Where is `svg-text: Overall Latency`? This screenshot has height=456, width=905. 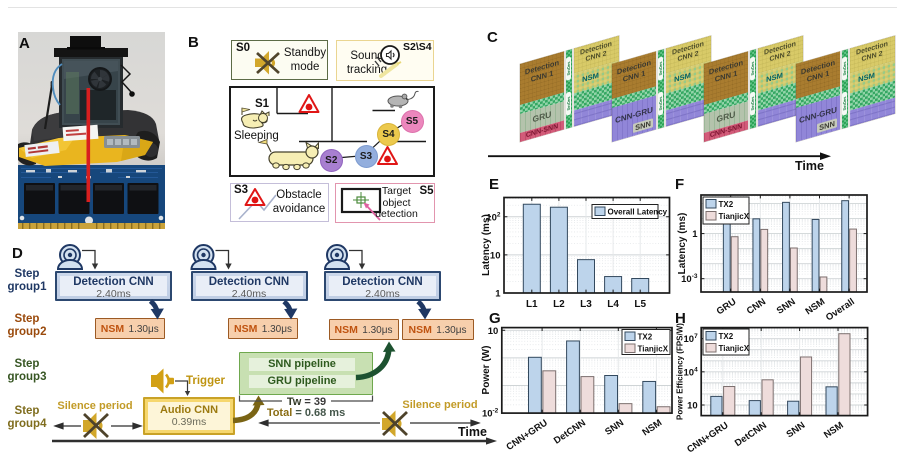
svg-text: Overall Latency is located at coordinates (638, 212).